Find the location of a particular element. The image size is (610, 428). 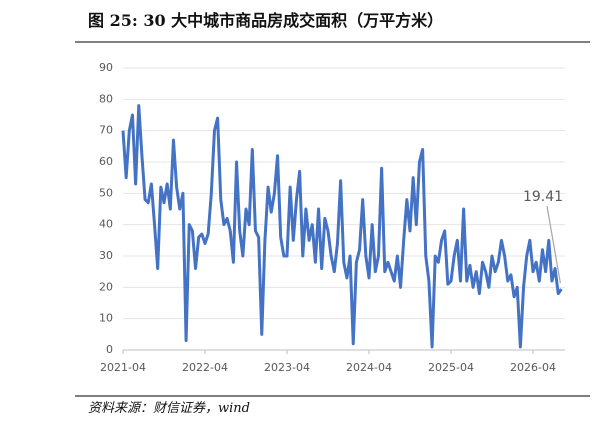

x-tick-label: 2023-04 is located at coordinates (287, 367).